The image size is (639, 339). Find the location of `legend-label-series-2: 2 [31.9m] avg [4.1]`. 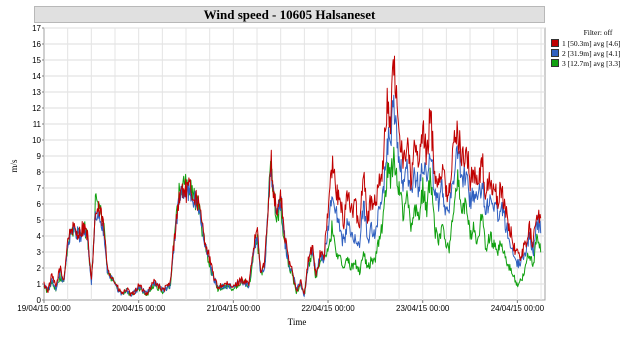

legend-label-series-2: 2 [31.9m] avg [4.1] is located at coordinates (591, 53).